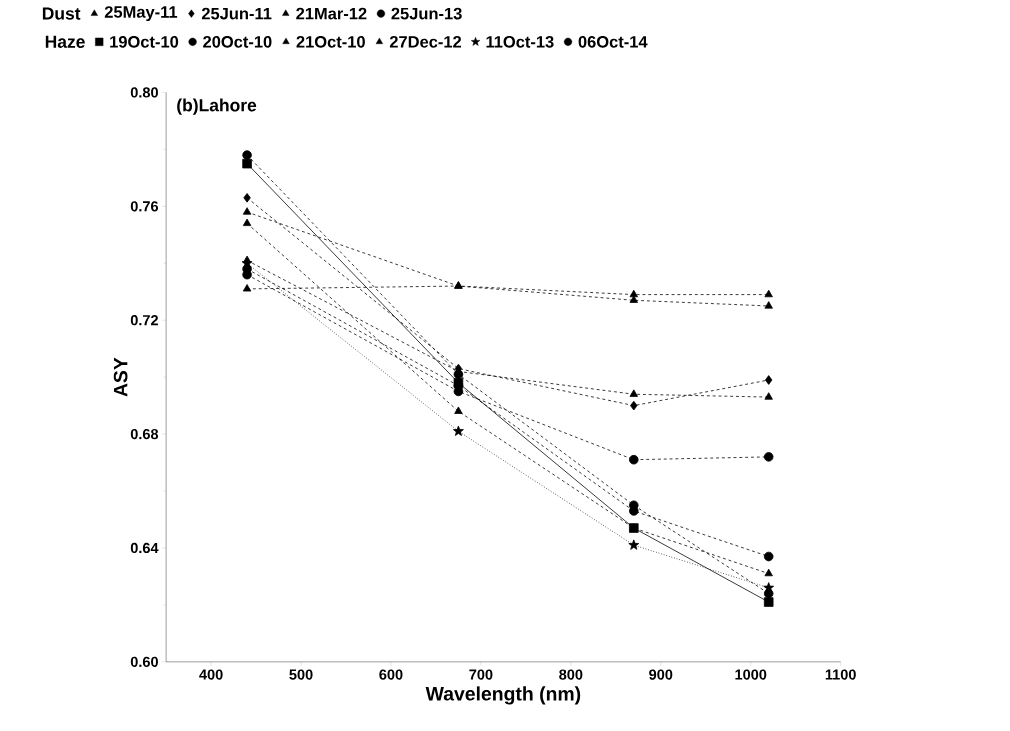  What do you see at coordinates (144, 320) in the screenshot?
I see `y-tick-label: 0.72` at bounding box center [144, 320].